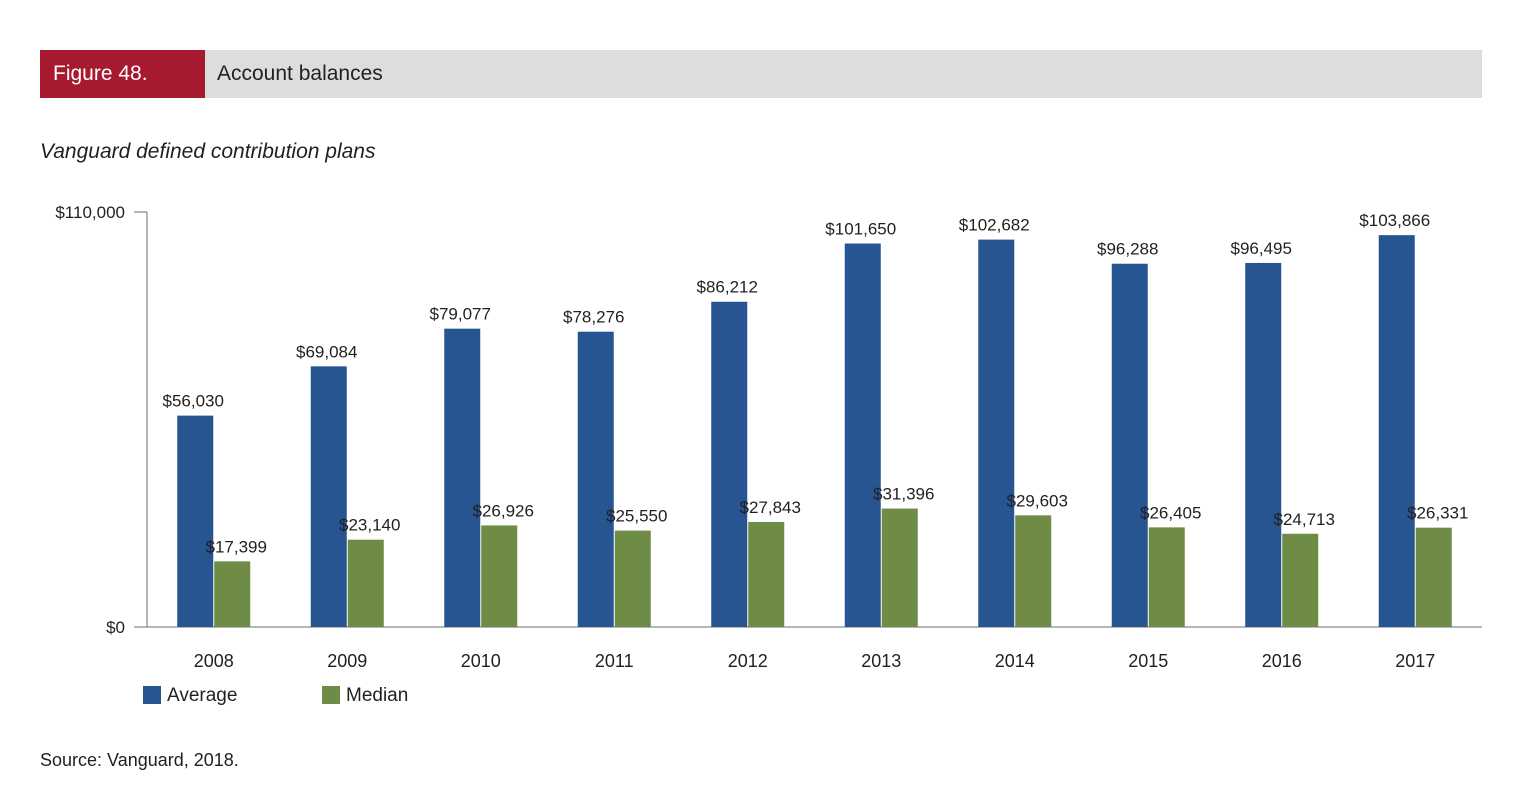  What do you see at coordinates (1282, 661) in the screenshot?
I see `x-tick-label-2016: 2016` at bounding box center [1282, 661].